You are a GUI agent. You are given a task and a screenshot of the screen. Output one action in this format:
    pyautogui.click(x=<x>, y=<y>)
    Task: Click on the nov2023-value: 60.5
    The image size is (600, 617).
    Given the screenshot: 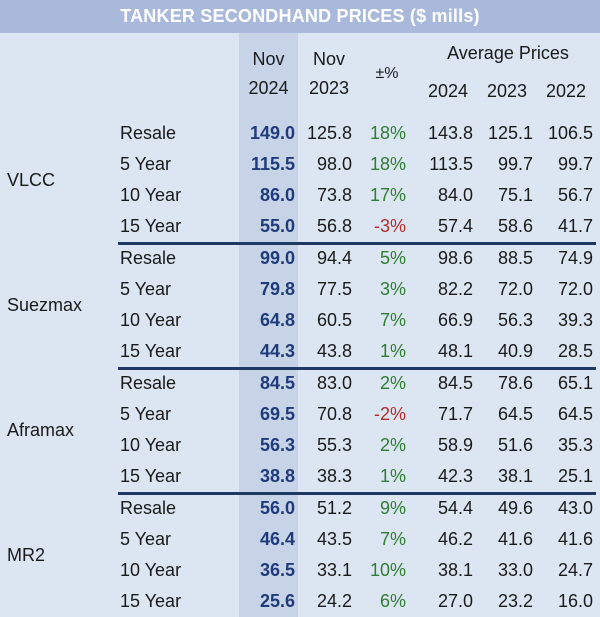 What is the action you would take?
    pyautogui.click(x=334, y=320)
    